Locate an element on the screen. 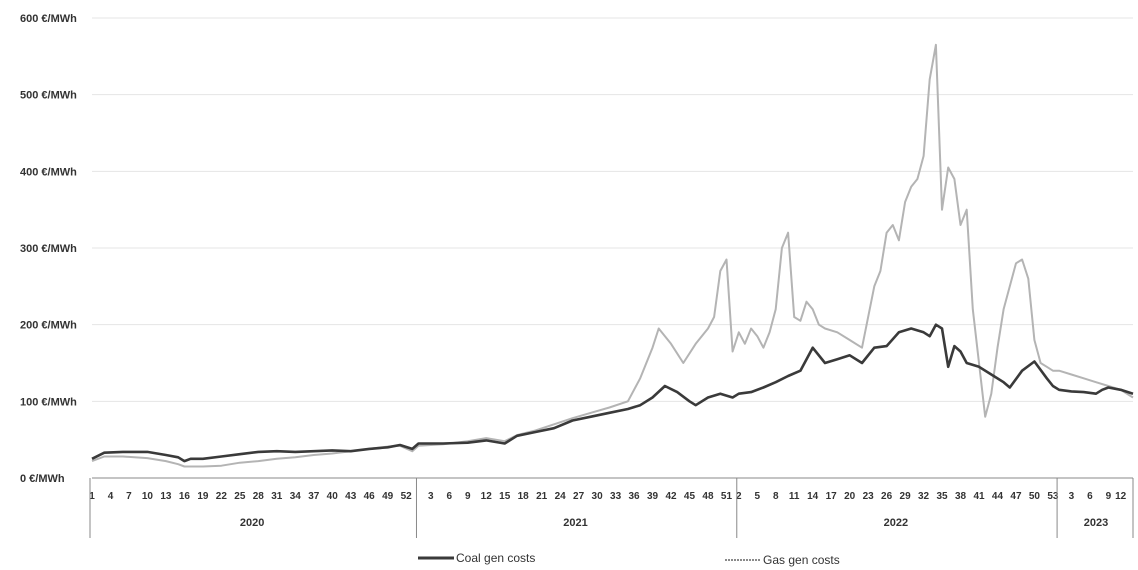  x-tick-label: 51 is located at coordinates (727, 496).